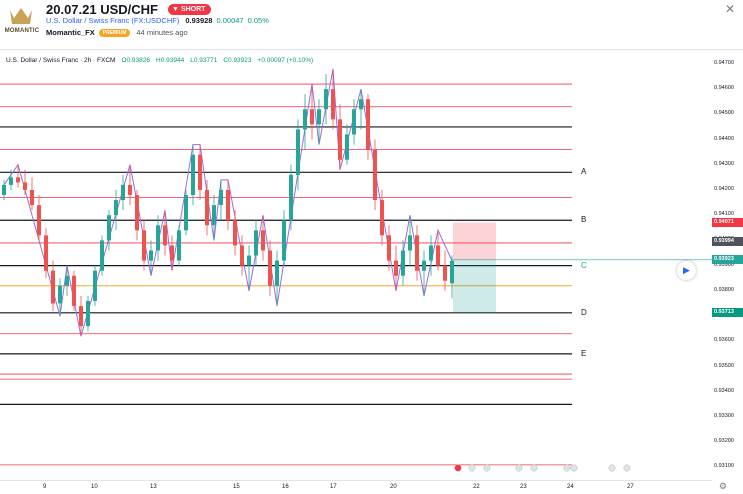 This screenshot has width=743, height=494. What do you see at coordinates (21, 16) in the screenshot?
I see `crown-icon` at bounding box center [21, 16].